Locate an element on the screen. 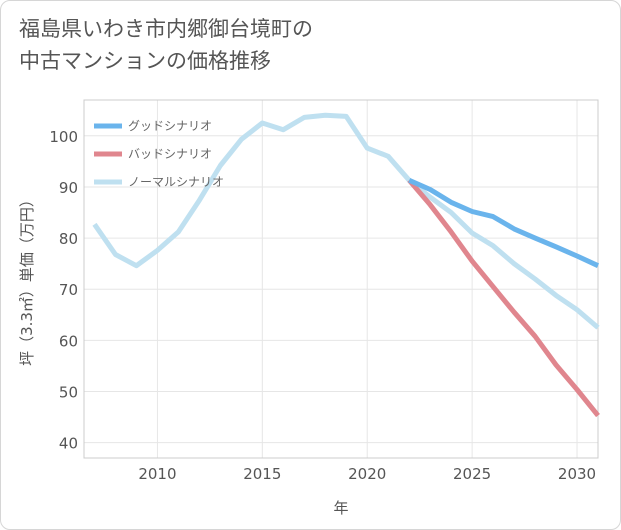  y-axis-ticks: 40 50 60 70 80 90 100 is located at coordinates (63, 290).